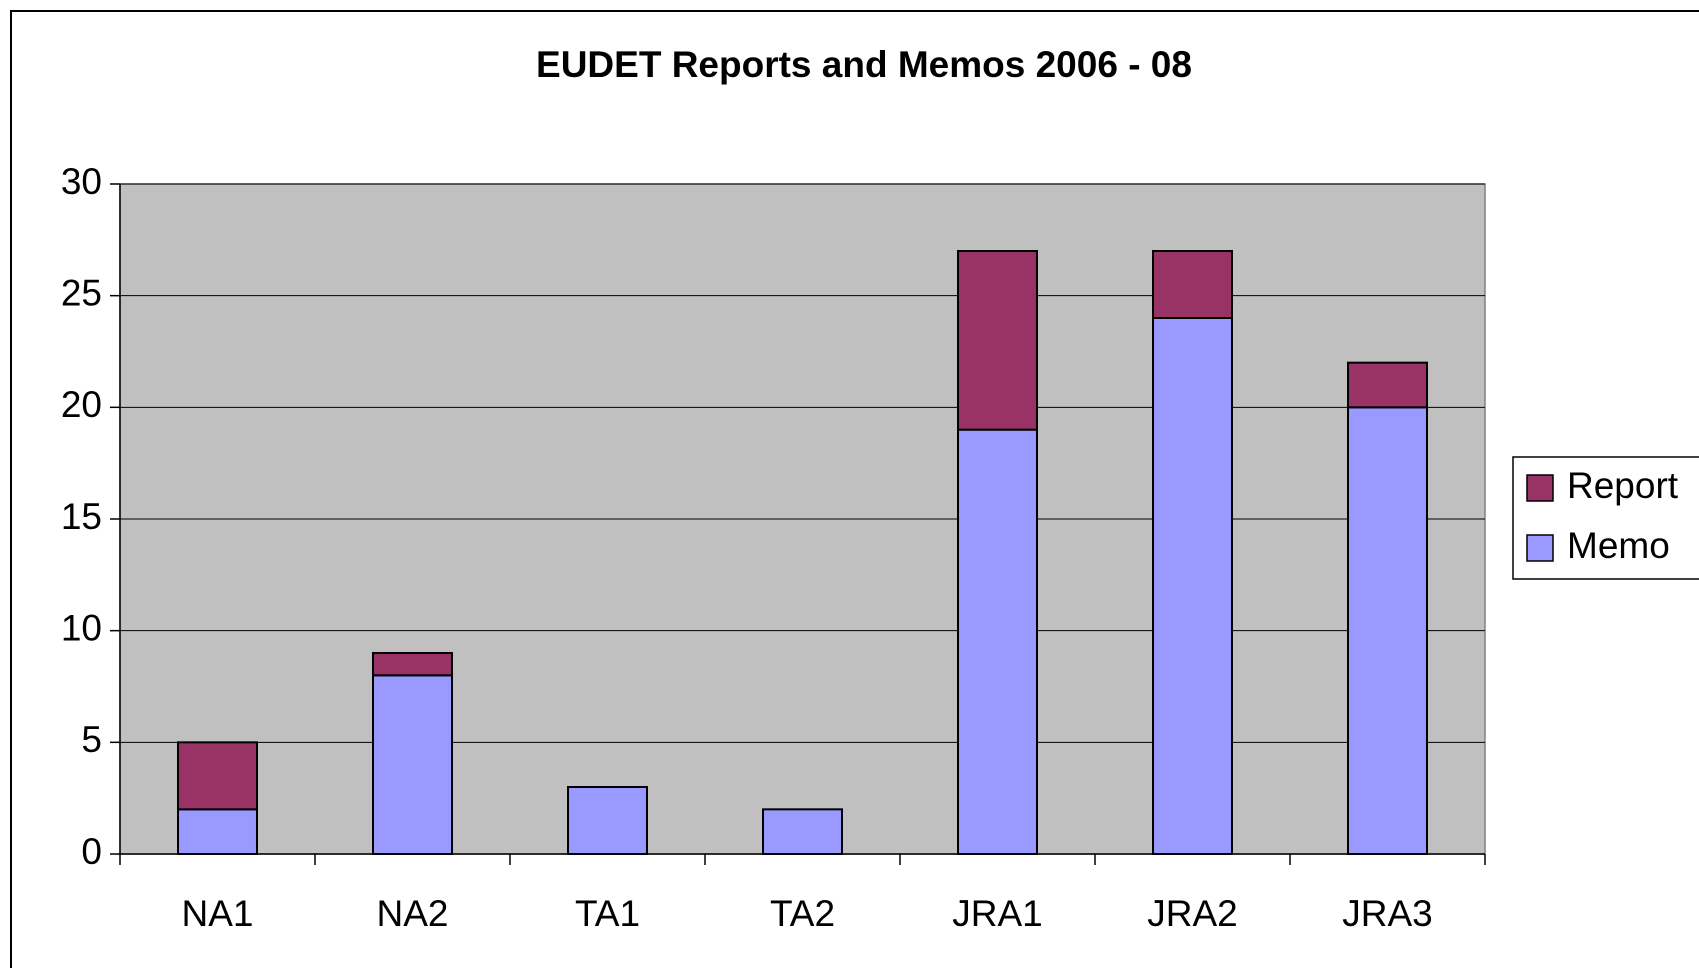 Image resolution: width=1699 pixels, height=968 pixels. What do you see at coordinates (81, 292) in the screenshot?
I see `y-tick-label: 25` at bounding box center [81, 292].